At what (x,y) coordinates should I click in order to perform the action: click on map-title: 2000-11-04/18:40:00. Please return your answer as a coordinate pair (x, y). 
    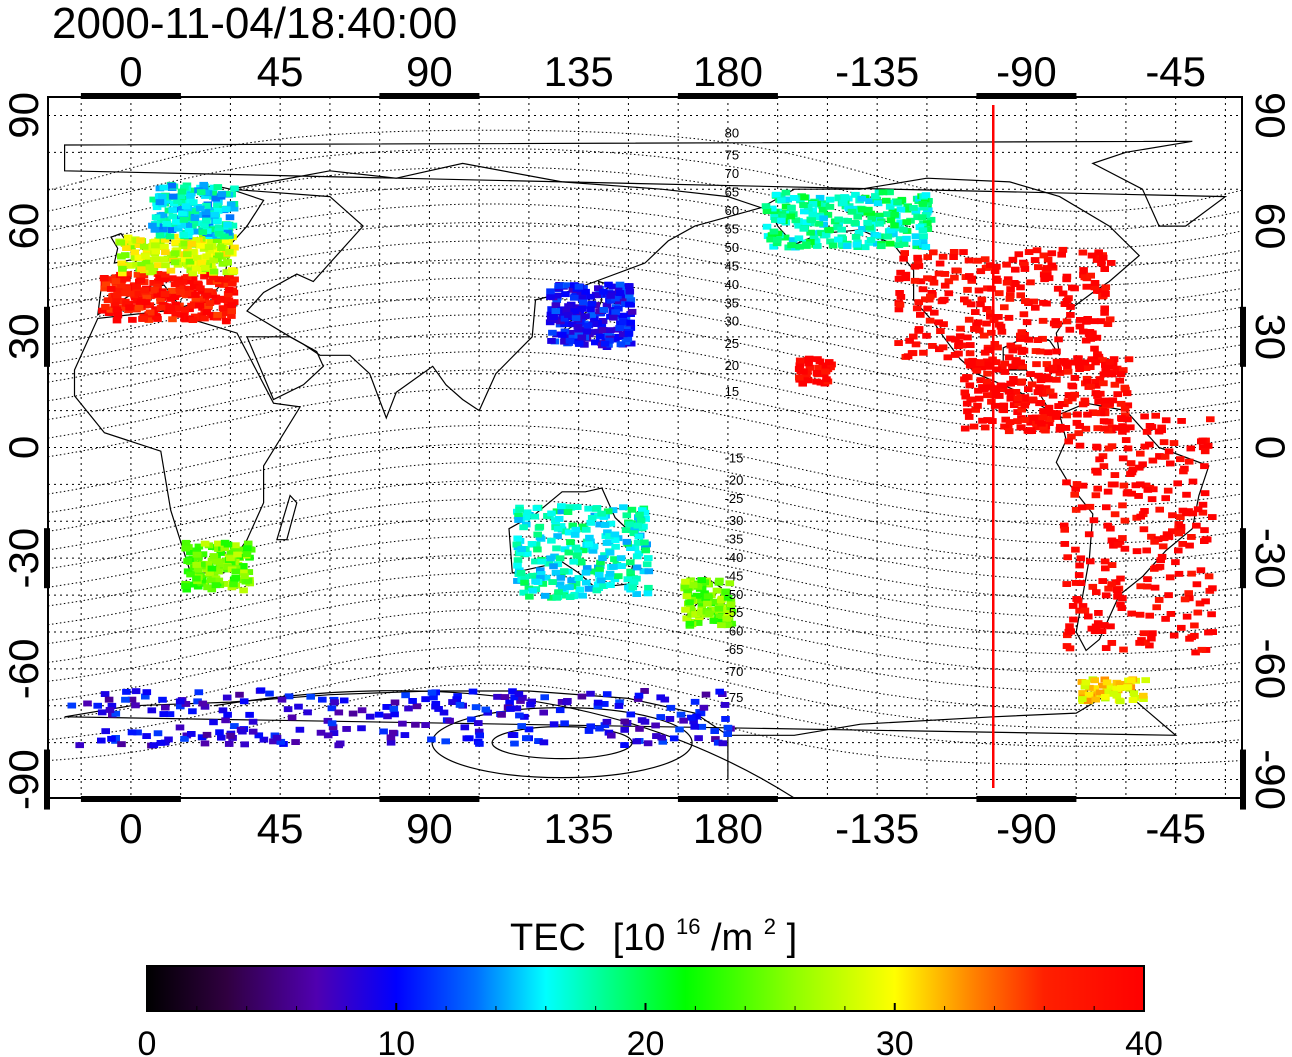
    Looking at the image, I should click on (254, 24).